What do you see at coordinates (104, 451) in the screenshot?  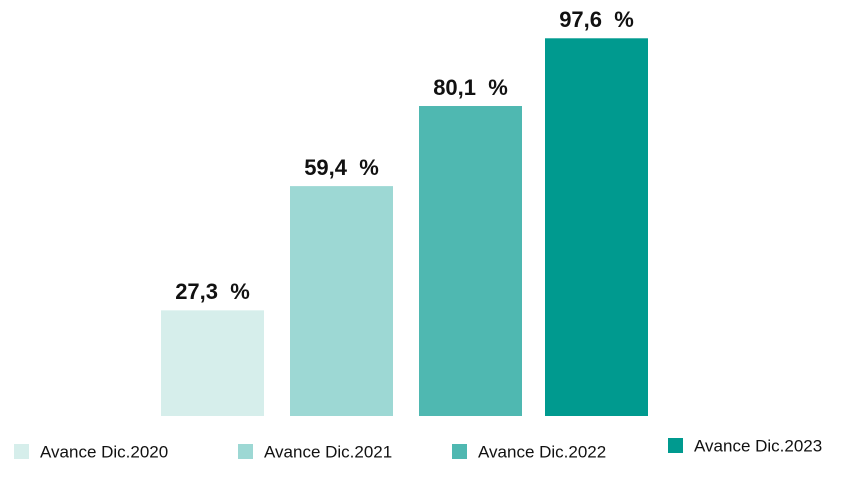 I see `legend-label: Avance Dic.2020` at bounding box center [104, 451].